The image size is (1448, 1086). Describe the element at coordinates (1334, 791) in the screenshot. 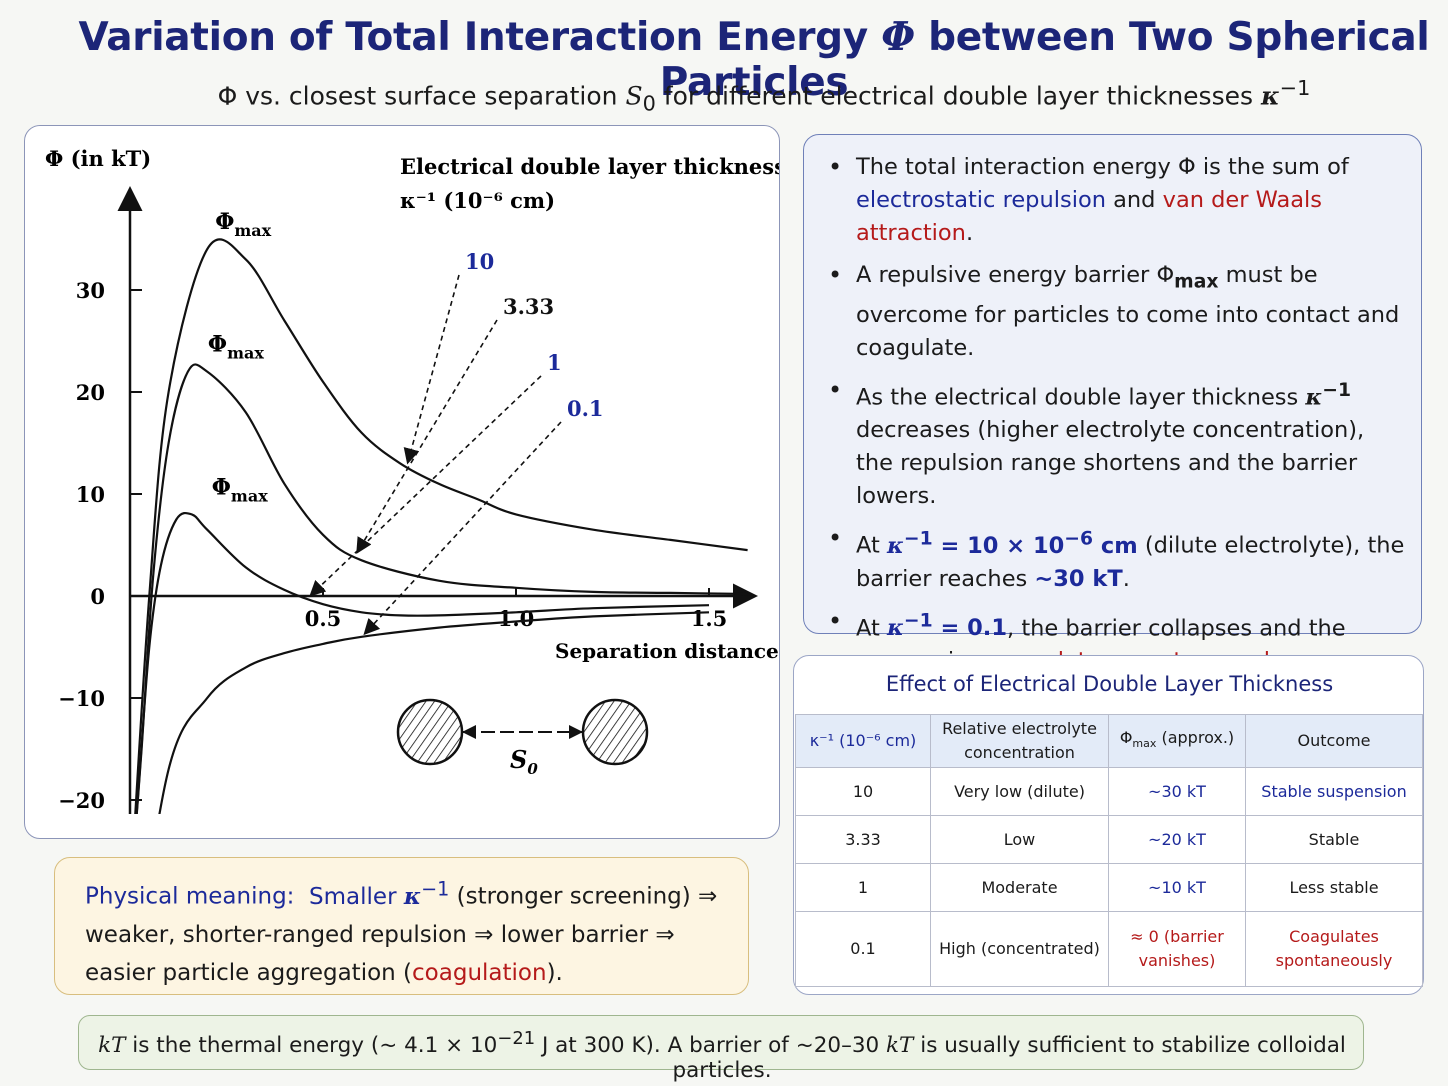

I see `cell-outcome: Stable suspension` at that location.